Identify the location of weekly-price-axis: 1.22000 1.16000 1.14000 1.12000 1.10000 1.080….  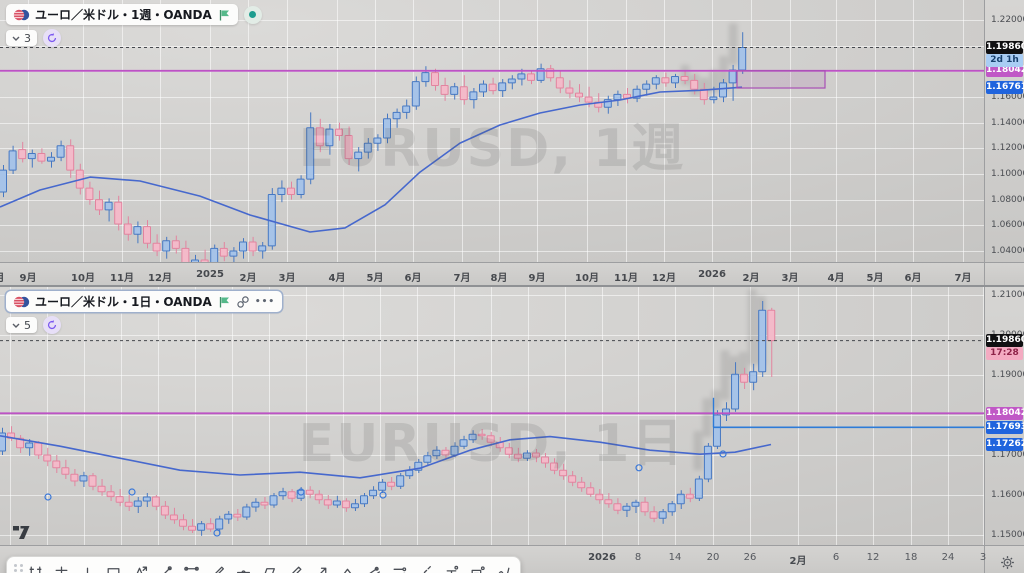
(1004, 131).